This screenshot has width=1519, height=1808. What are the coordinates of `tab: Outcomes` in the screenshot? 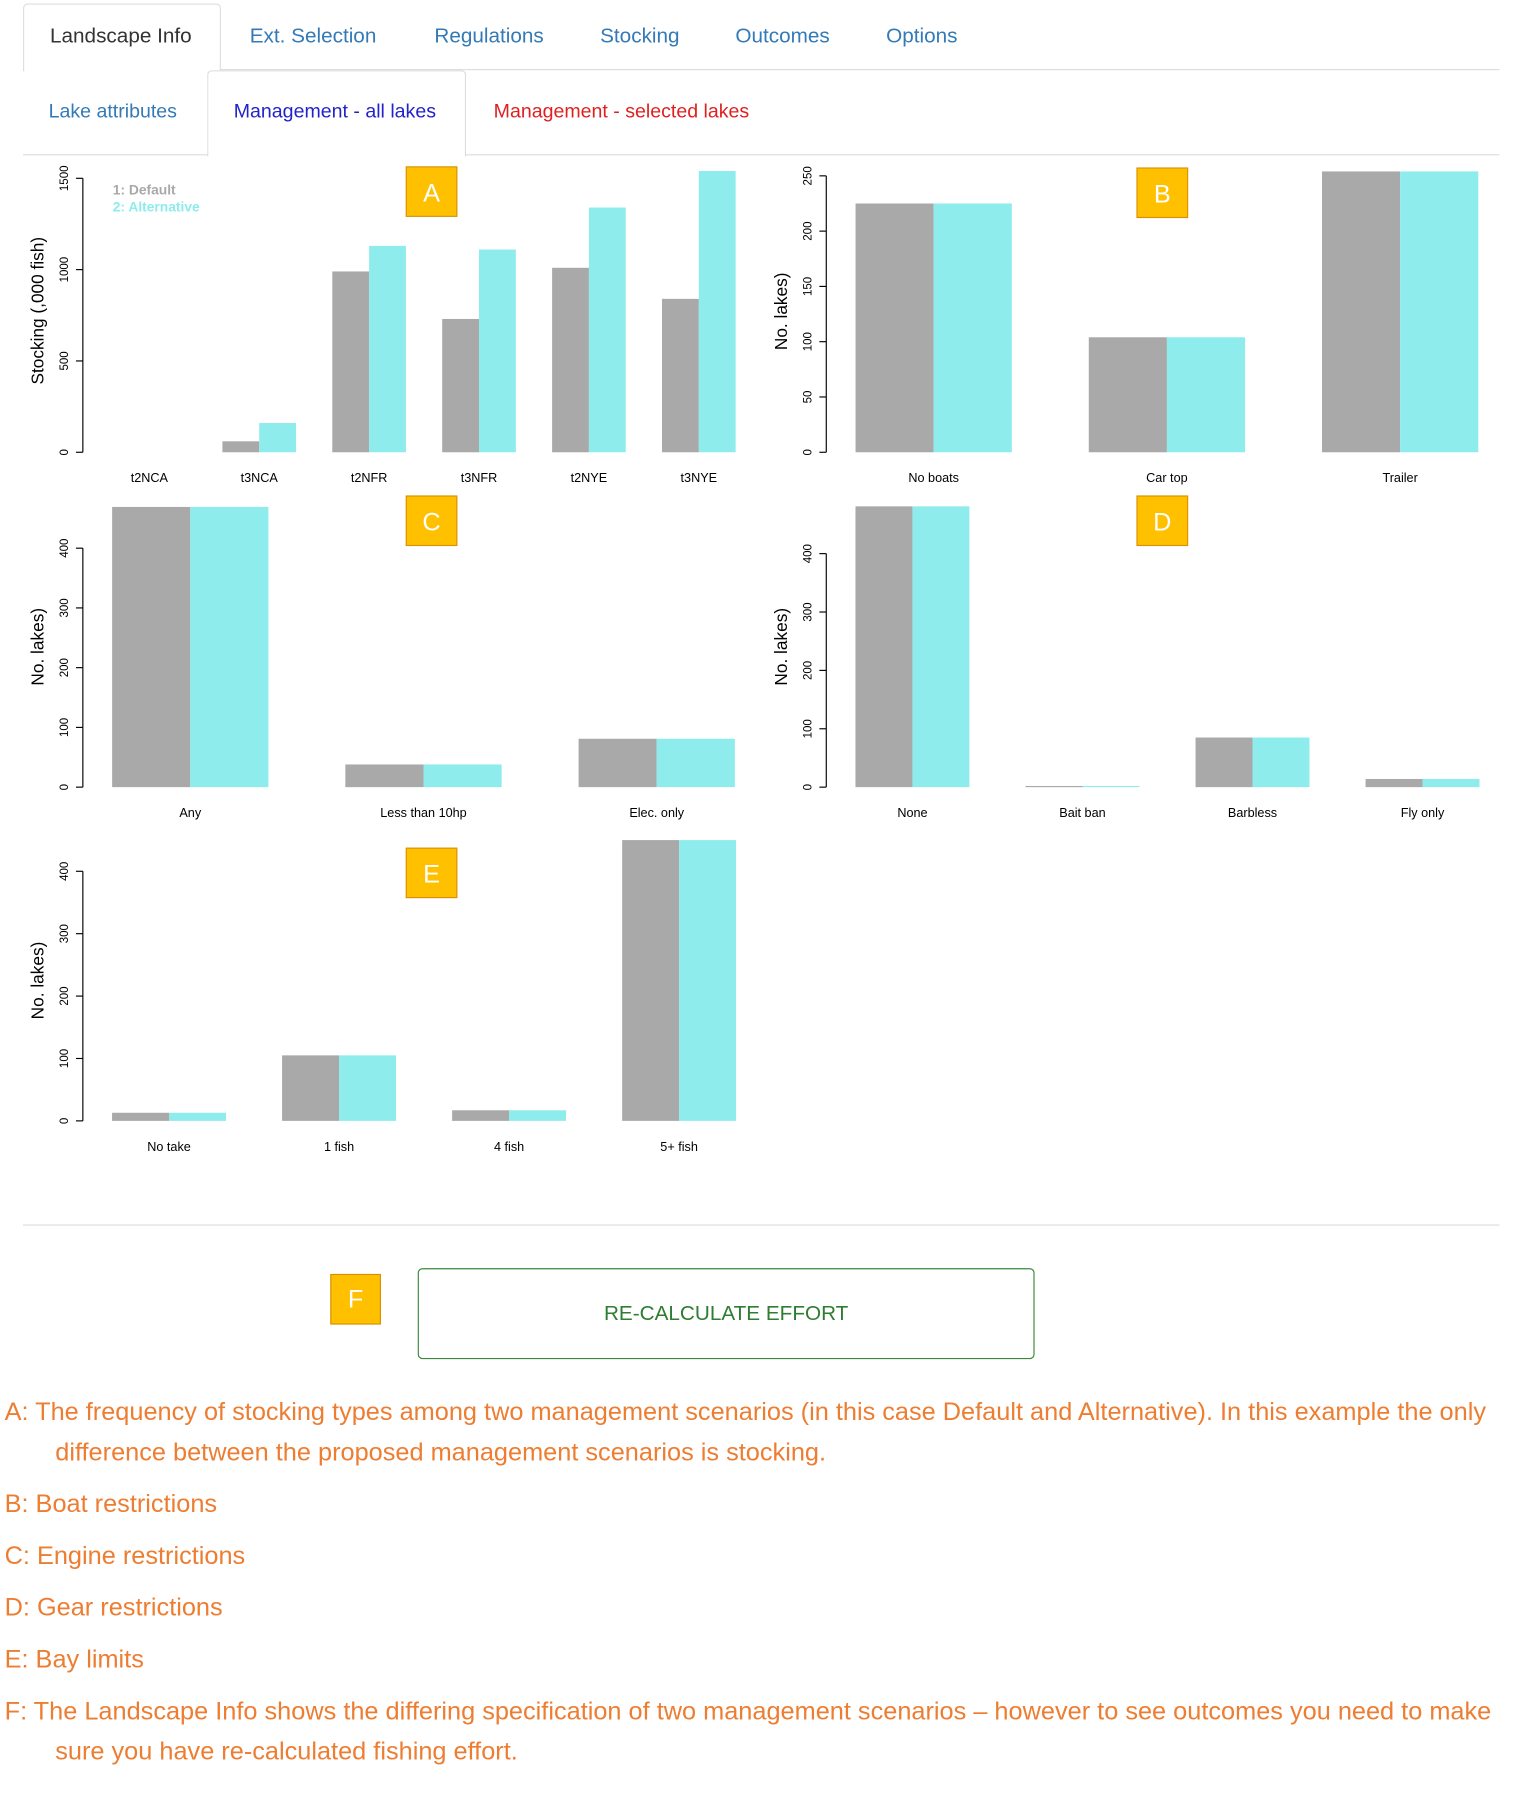 It's located at (782, 36).